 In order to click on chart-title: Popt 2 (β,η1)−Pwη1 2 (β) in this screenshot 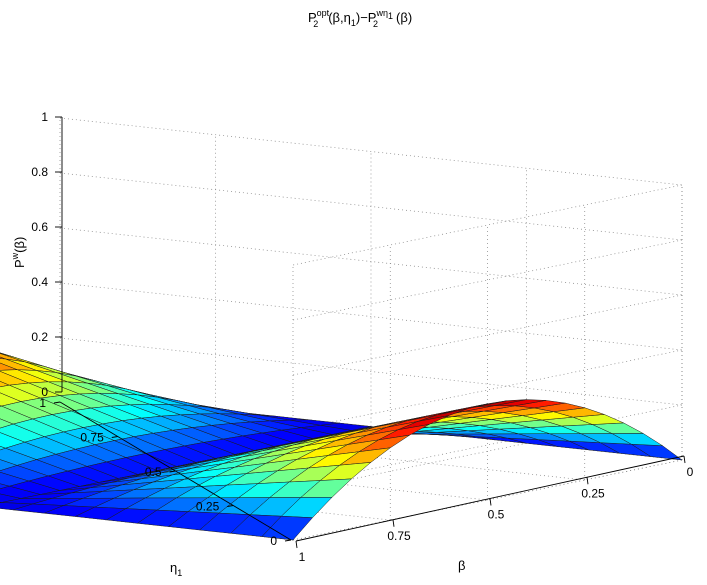, I will do `click(360, 18)`.